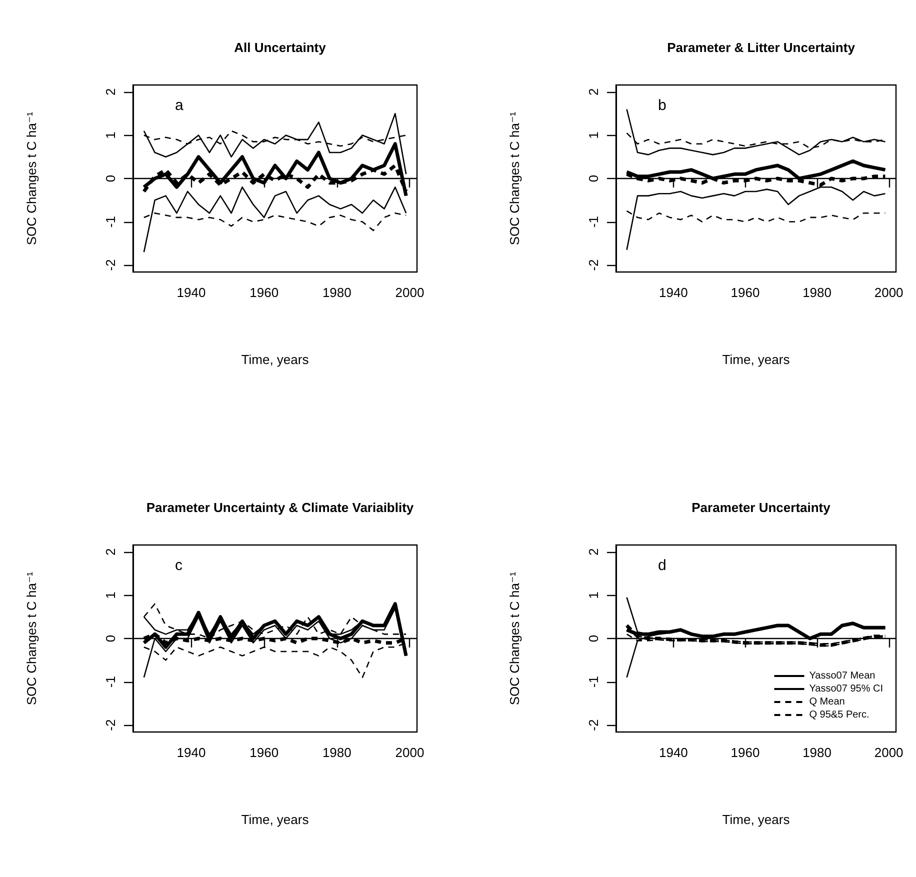  Describe the element at coordinates (280, 507) in the screenshot. I see `chart-title: Parameter Uncertainty & Climate Variaiblity` at that location.